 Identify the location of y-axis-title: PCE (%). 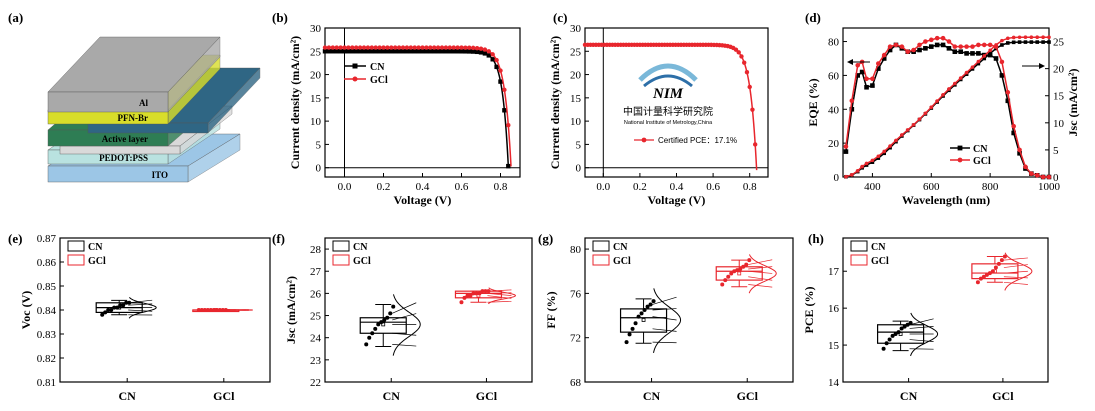
(809, 310).